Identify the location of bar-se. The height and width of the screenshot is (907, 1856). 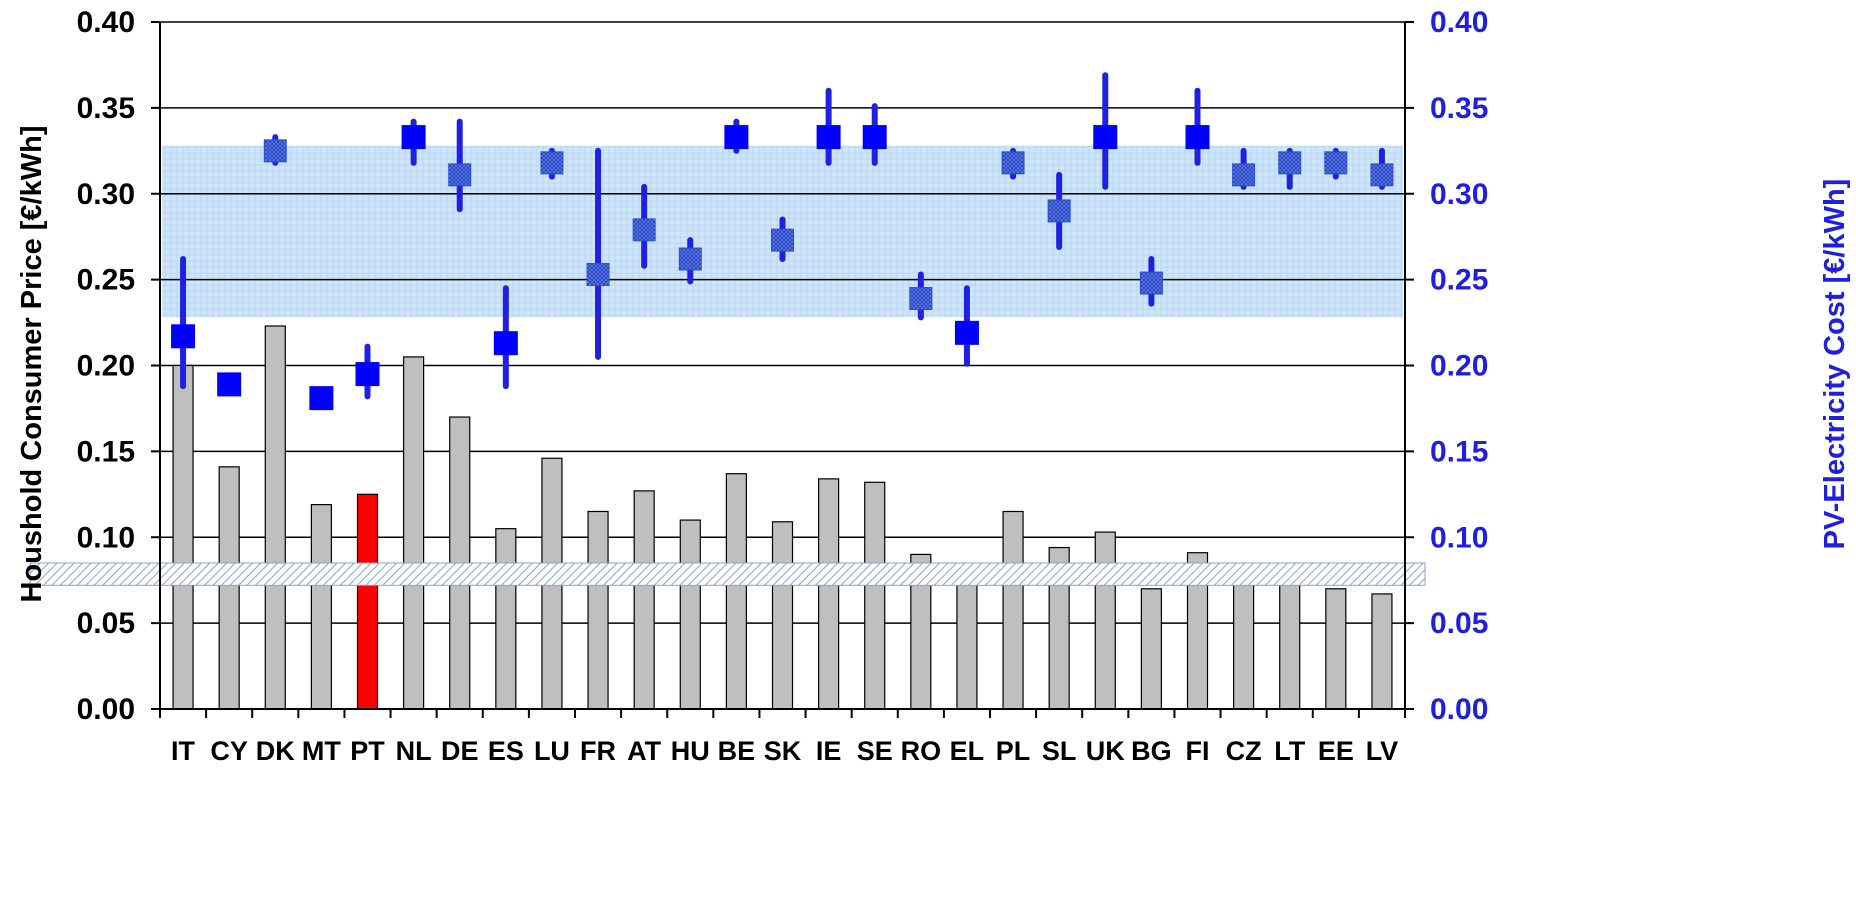
(875, 595).